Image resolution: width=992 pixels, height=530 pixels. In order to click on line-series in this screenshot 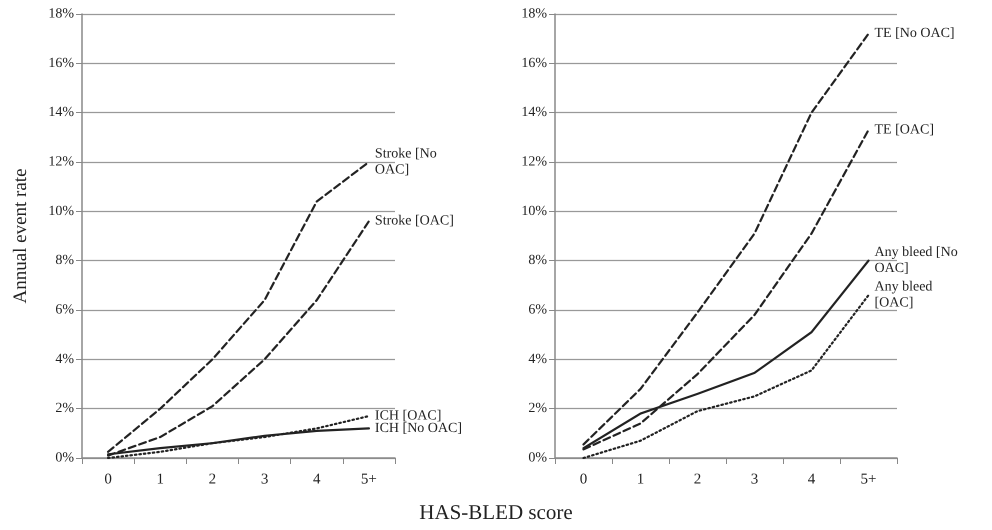, I will do `click(726, 377)`.